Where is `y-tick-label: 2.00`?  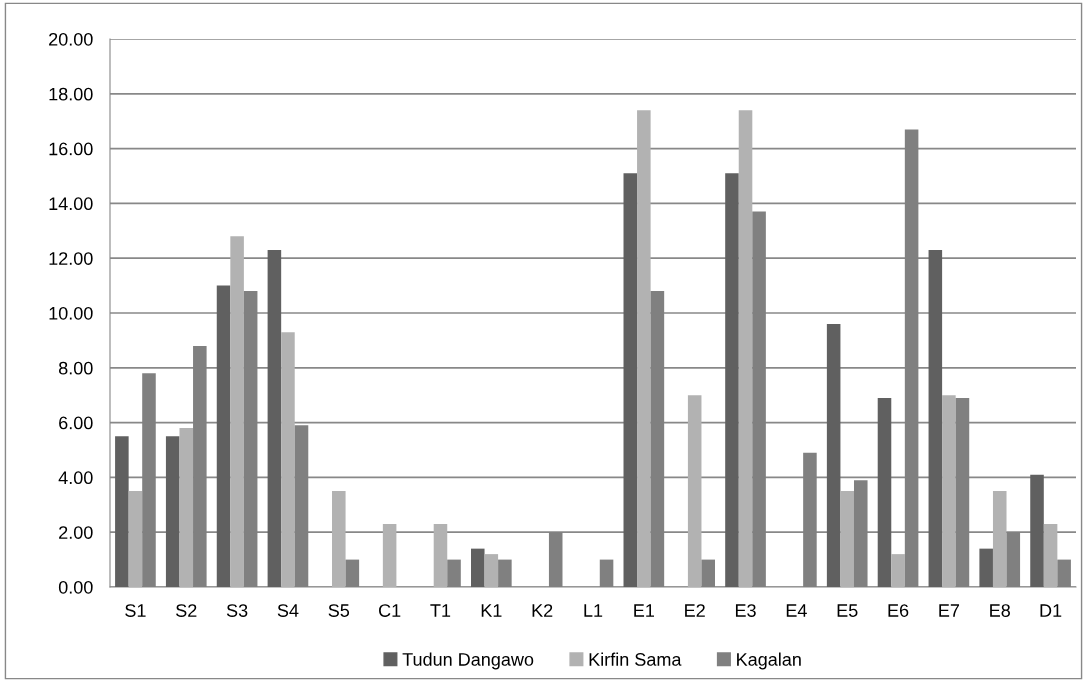
y-tick-label: 2.00 is located at coordinates (76, 532).